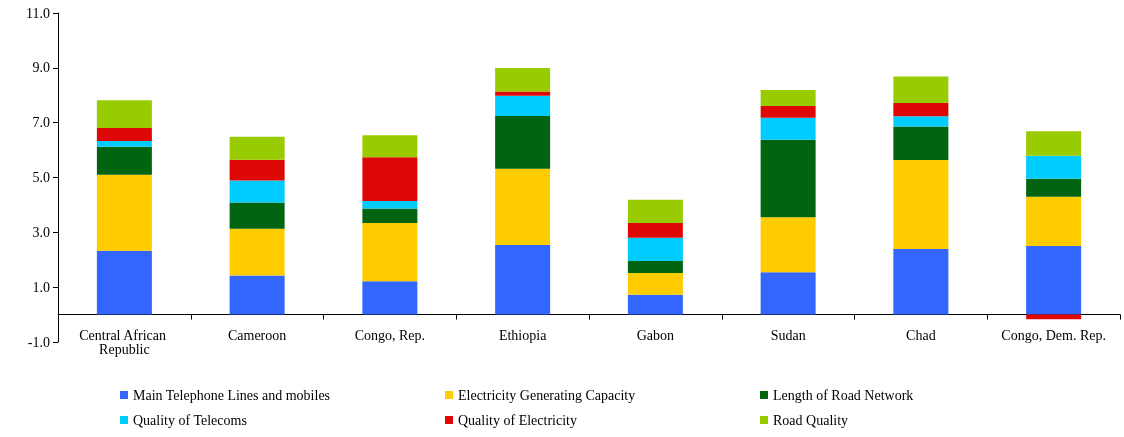  Describe the element at coordinates (655, 335) in the screenshot. I see `x-tick-label: Gabon` at that location.